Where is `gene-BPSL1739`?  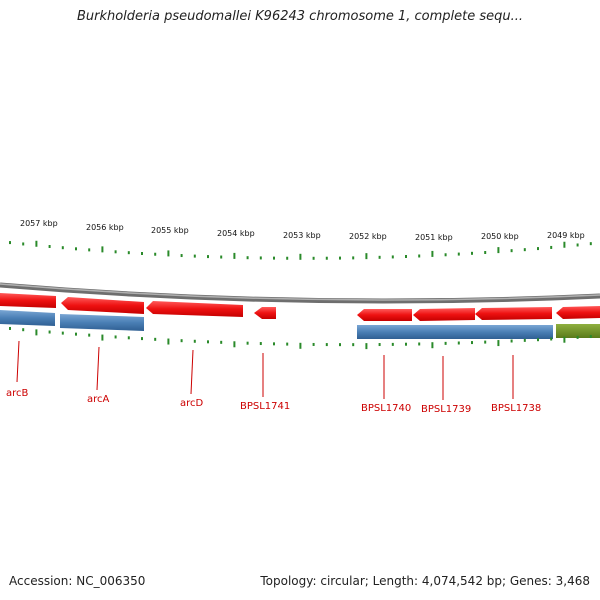 gene-BPSL1739 is located at coordinates (444, 314).